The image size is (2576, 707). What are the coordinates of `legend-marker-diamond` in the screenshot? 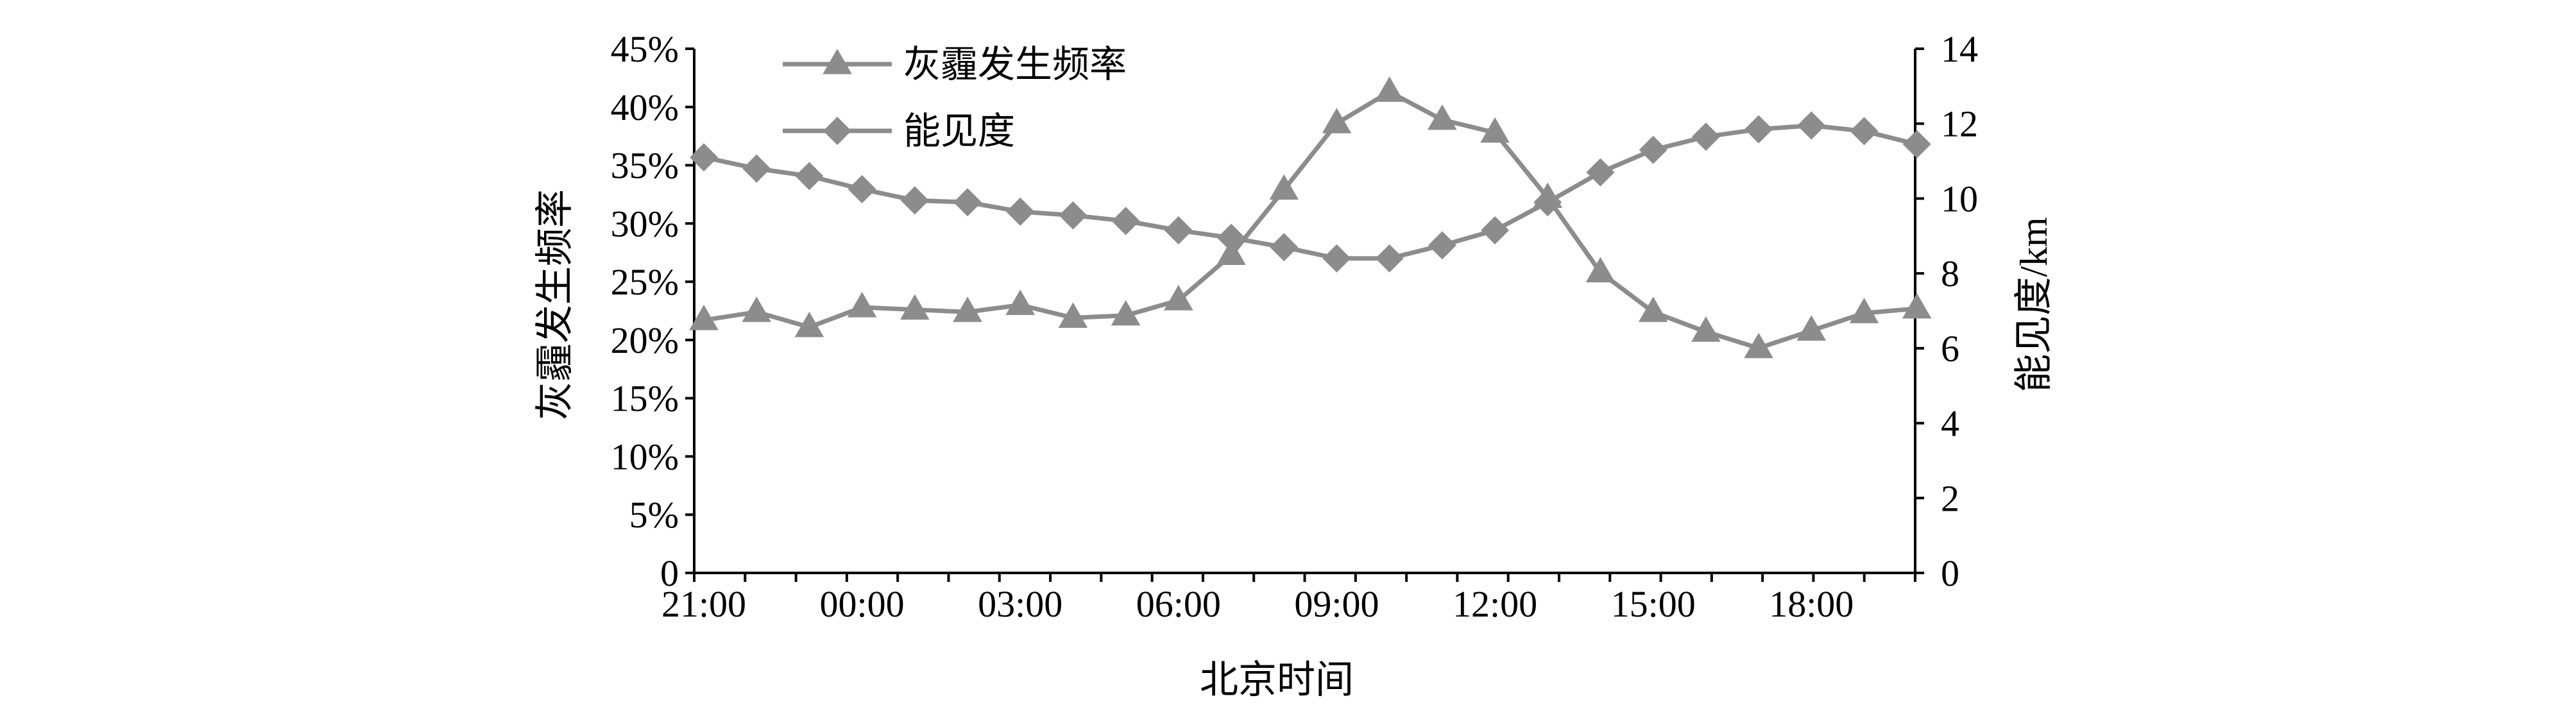 It's located at (837, 131).